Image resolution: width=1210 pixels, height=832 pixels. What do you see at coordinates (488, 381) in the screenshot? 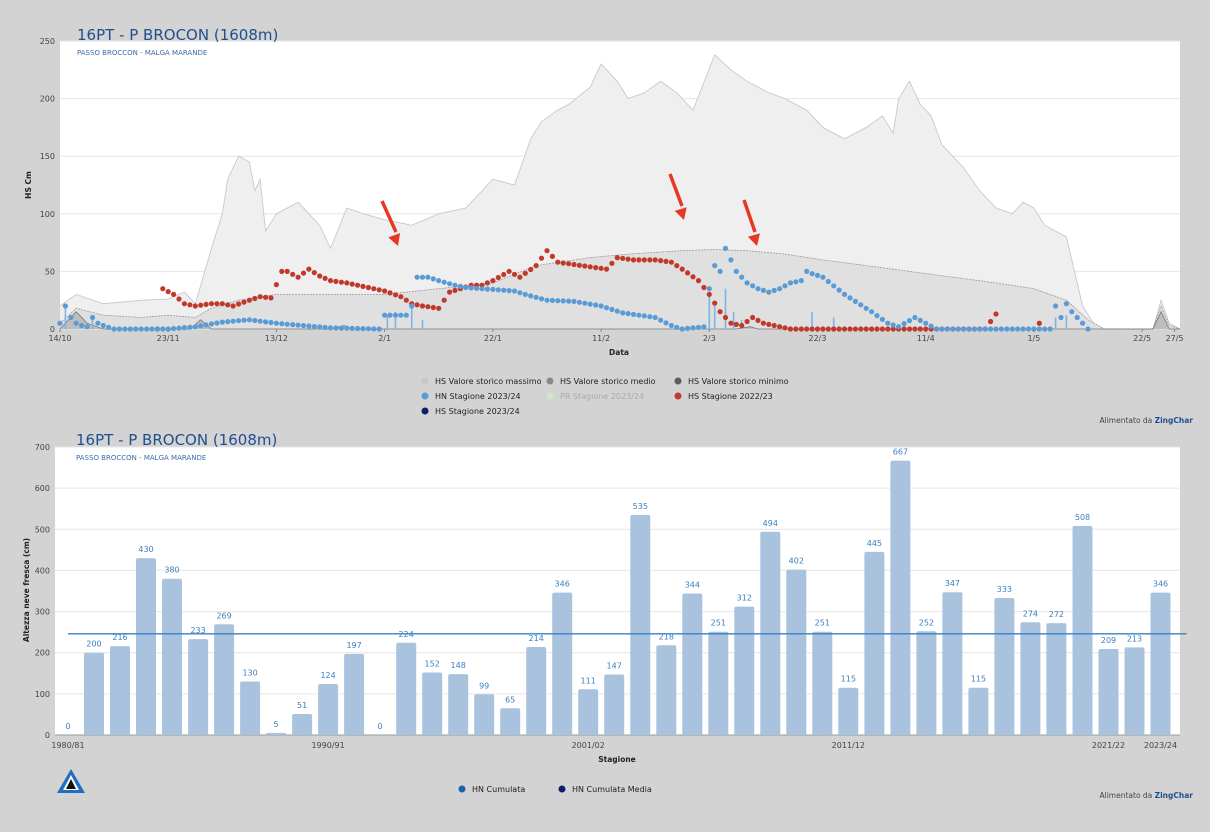
I see `legend-label: HS Valore storico massimo` at bounding box center [488, 381].